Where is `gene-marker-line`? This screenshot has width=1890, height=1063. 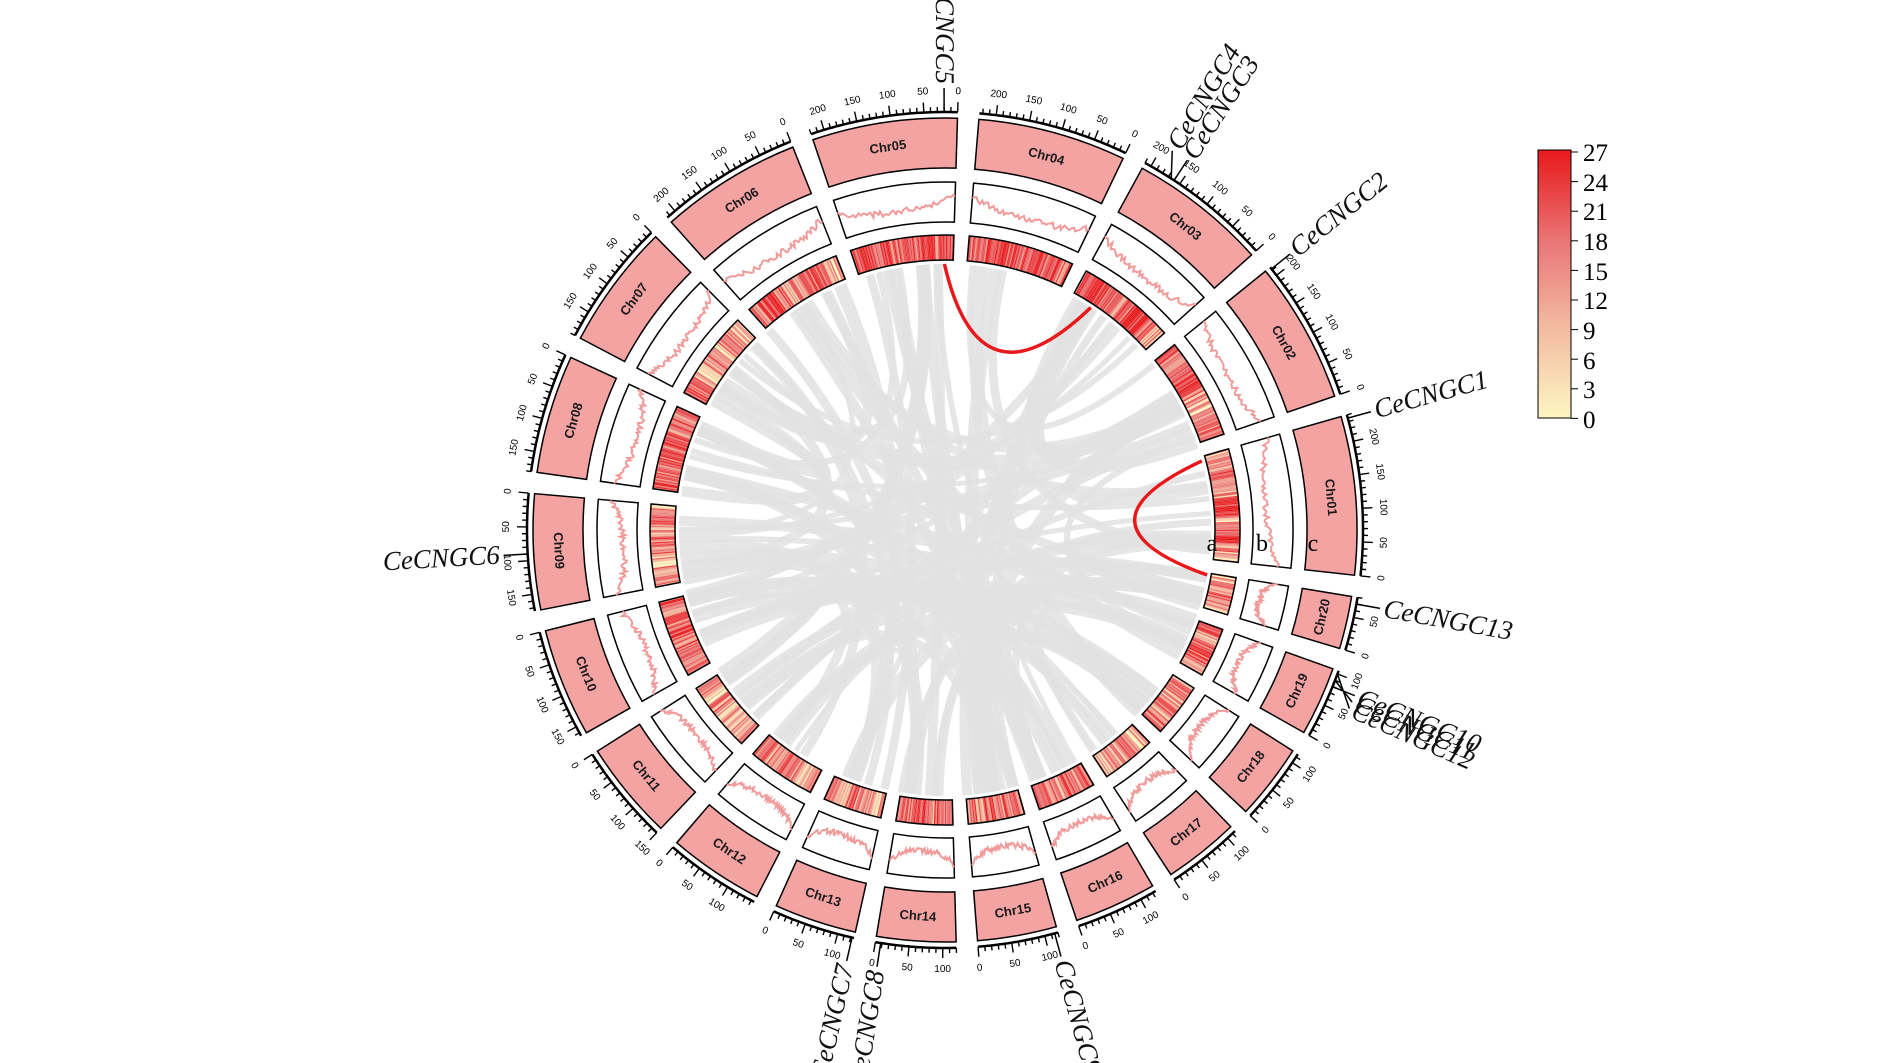
gene-marker-line is located at coordinates (1180, 170).